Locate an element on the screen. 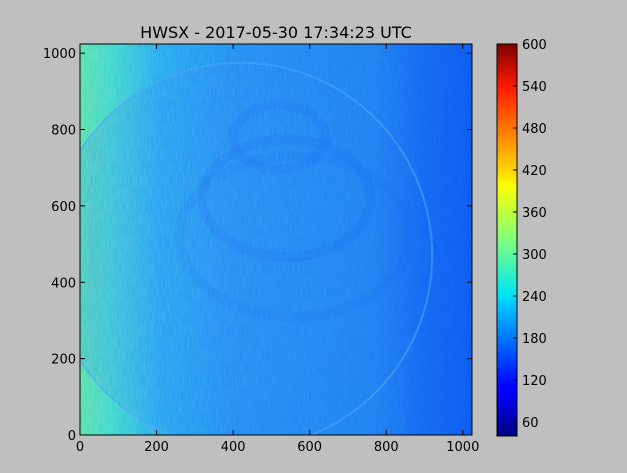 This screenshot has width=627, height=473. colorbar-axis: 60 120 180 240 300 360 420 480 540 600 is located at coordinates (530, 234).